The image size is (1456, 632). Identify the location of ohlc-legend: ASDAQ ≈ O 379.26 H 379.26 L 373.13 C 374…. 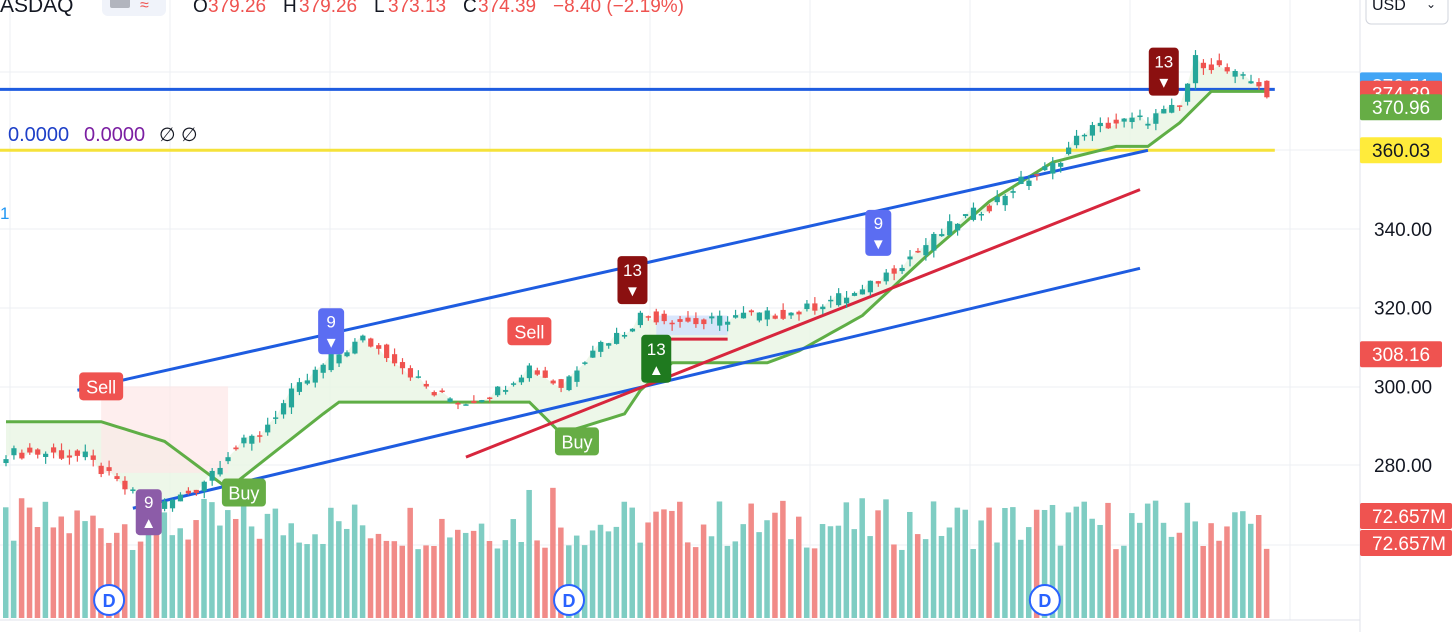
(342, 8).